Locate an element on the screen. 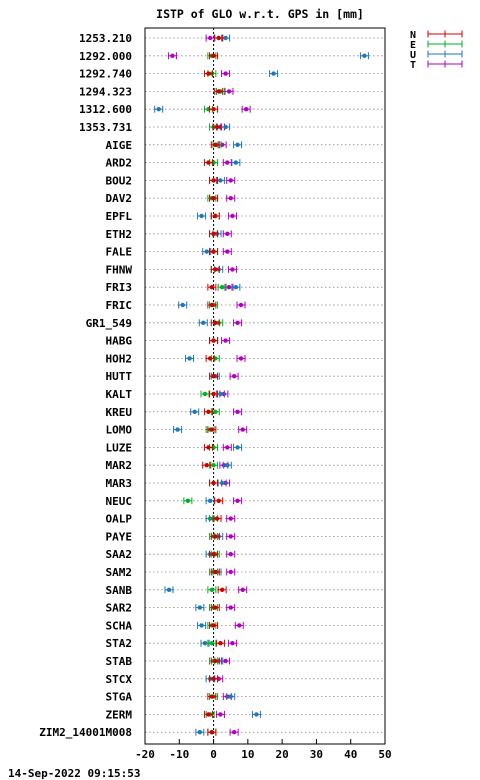 The width and height of the screenshot is (480, 780). legend-label: T is located at coordinates (413, 65).